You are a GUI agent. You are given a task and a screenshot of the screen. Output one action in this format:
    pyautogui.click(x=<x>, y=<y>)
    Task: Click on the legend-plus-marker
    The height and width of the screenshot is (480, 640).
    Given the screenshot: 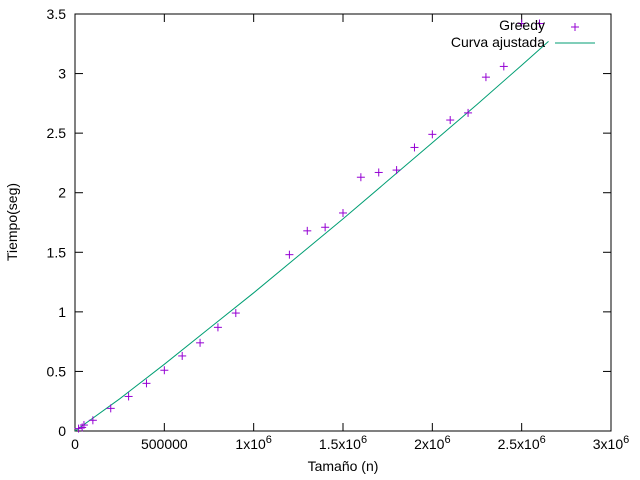 What is the action you would take?
    pyautogui.click(x=575, y=27)
    